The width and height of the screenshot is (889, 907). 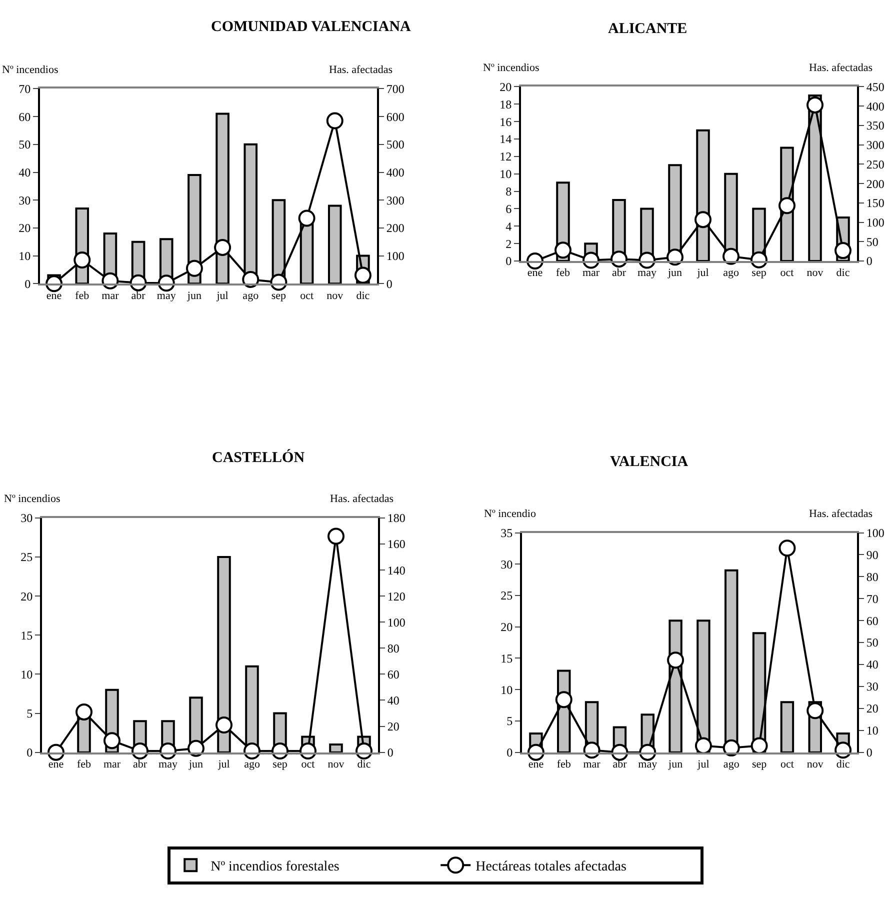 I want to click on chart-title: COMUNIDAD VALENCIANA, so click(x=311, y=27).